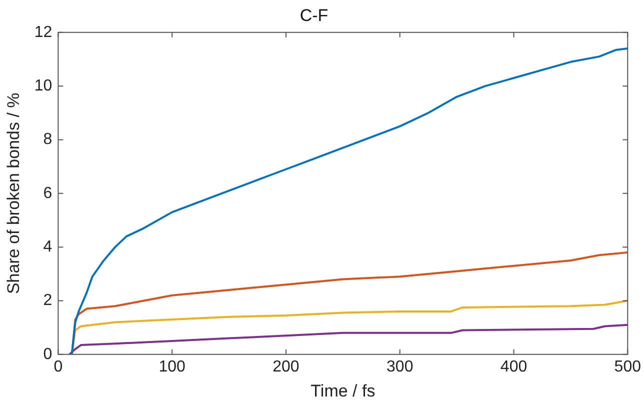 This screenshot has height=406, width=644. I want to click on y-tick-label: 8, so click(47, 139).